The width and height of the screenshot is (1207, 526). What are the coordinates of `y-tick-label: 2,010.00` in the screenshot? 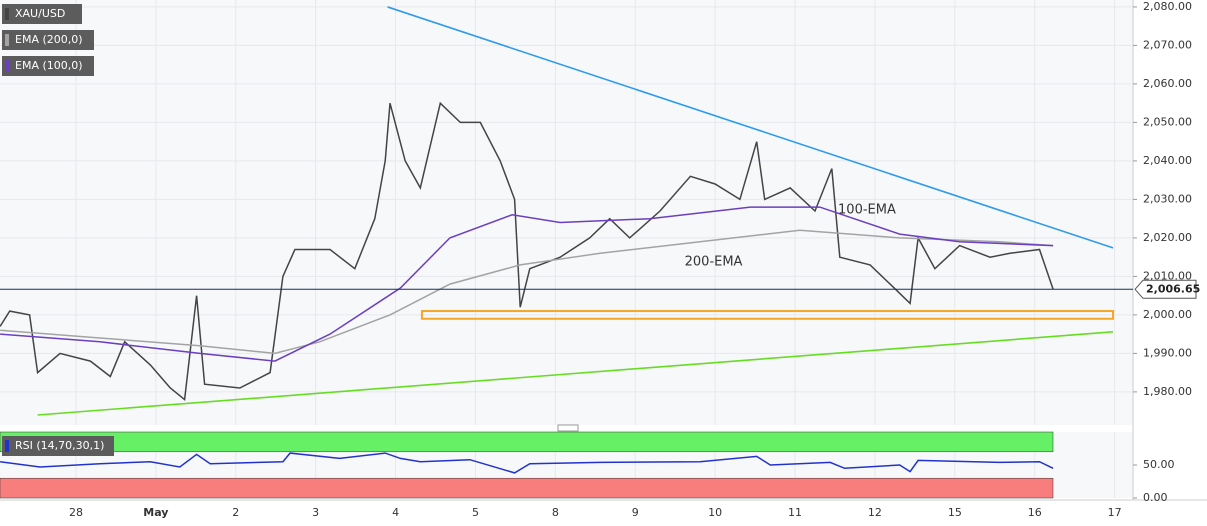 It's located at (1167, 275).